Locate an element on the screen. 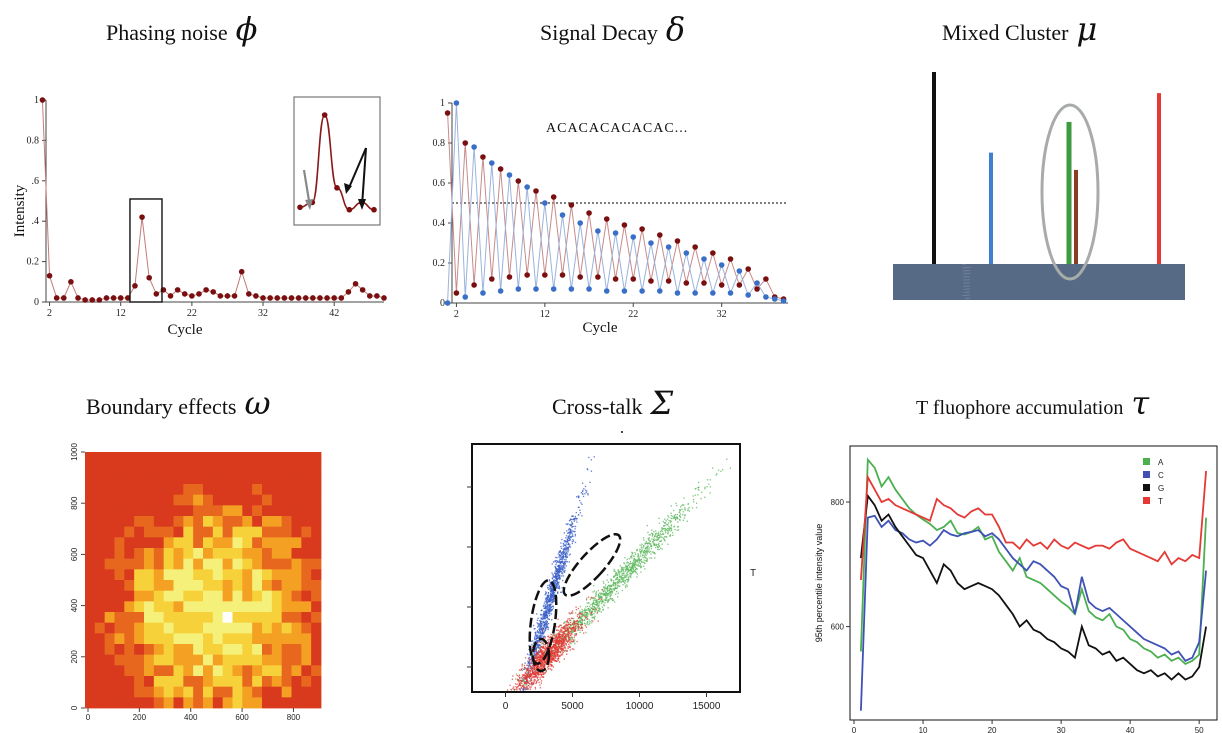  x-tick-label: 0 is located at coordinates (88, 717).